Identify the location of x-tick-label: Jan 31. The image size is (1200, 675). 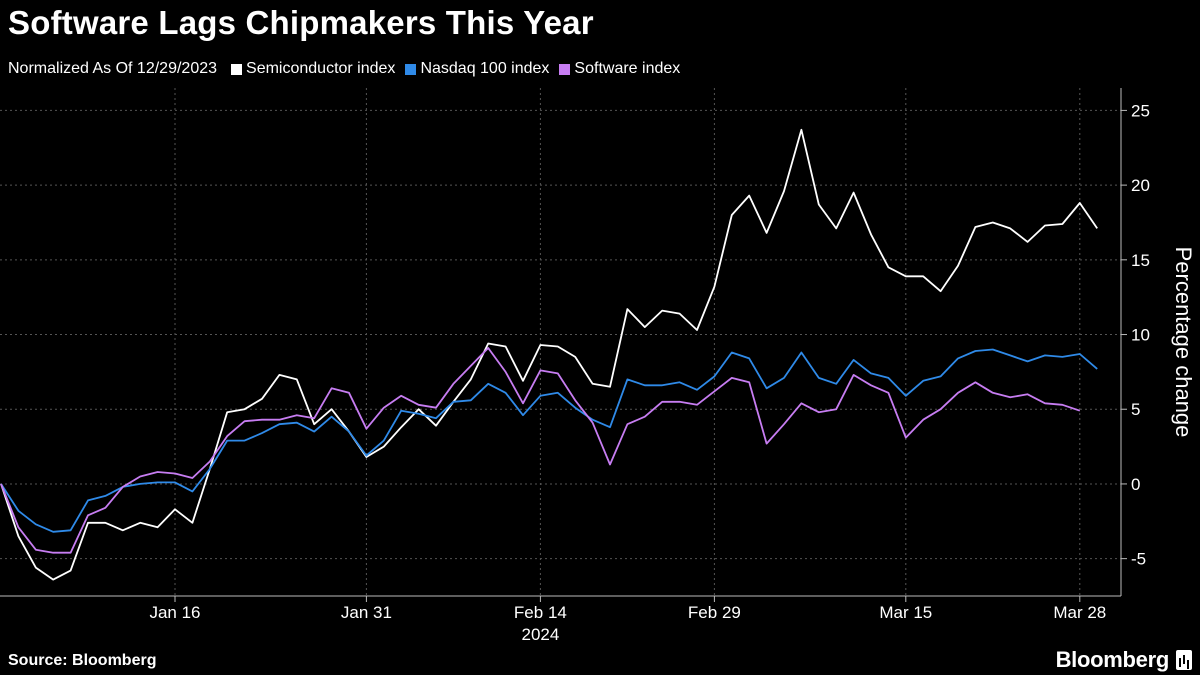
(366, 612).